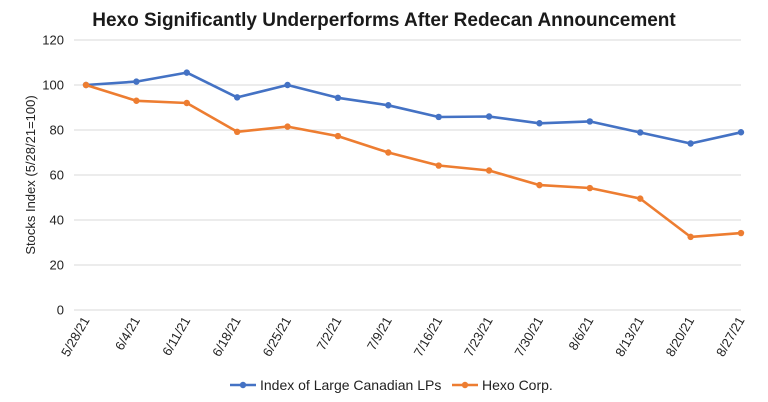 The height and width of the screenshot is (402, 768). I want to click on x-tick-label: 5/28/21, so click(75, 336).